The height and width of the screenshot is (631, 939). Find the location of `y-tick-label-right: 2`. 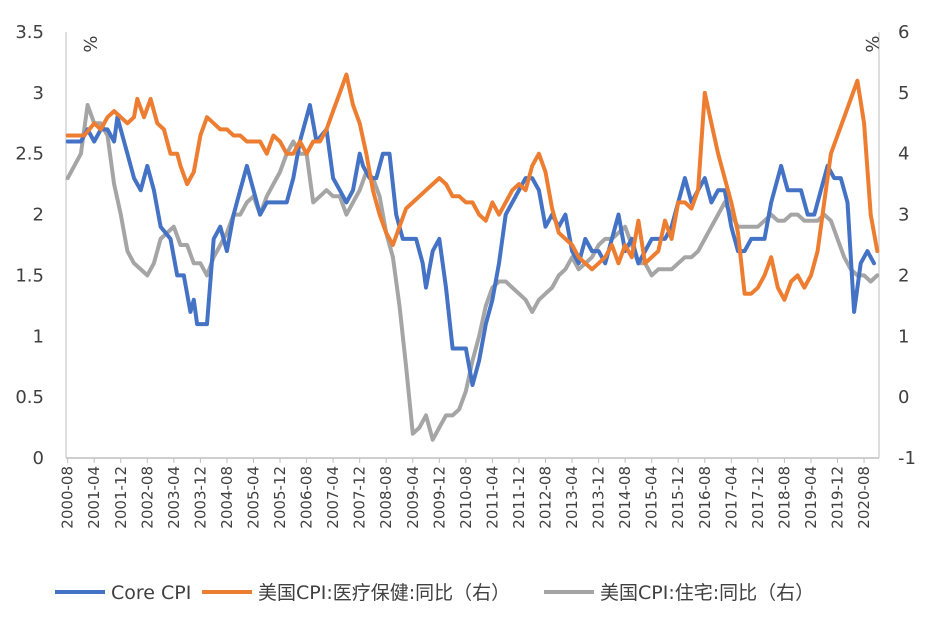

y-tick-label-right: 2 is located at coordinates (903, 275).